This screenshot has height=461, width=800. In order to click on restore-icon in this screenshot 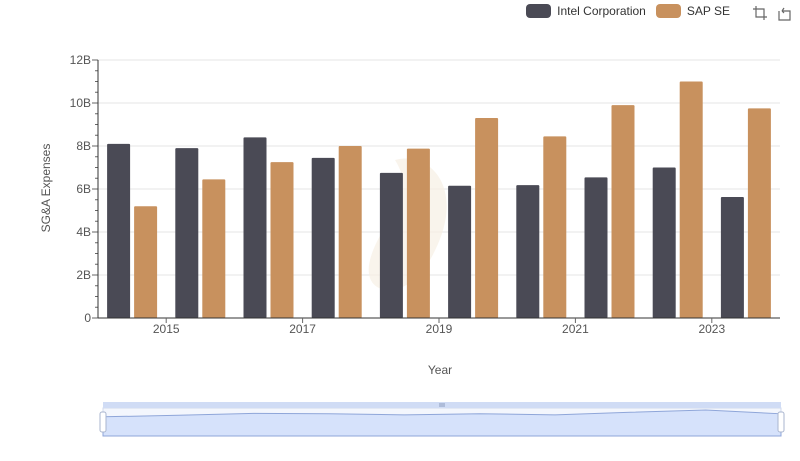, I will do `click(784, 15)`.